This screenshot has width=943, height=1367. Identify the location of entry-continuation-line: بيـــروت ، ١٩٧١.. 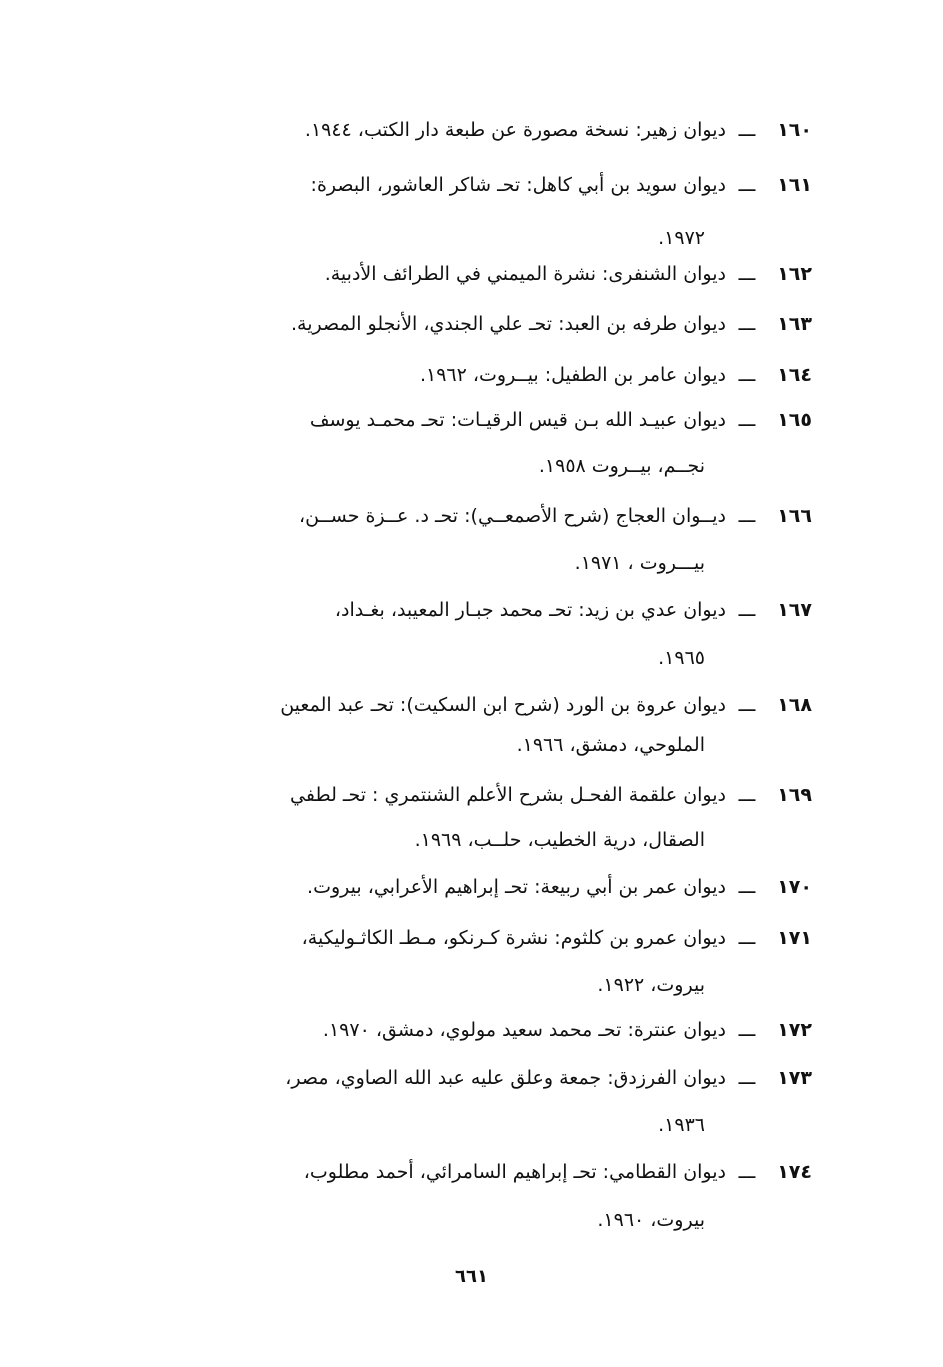
(640, 563).